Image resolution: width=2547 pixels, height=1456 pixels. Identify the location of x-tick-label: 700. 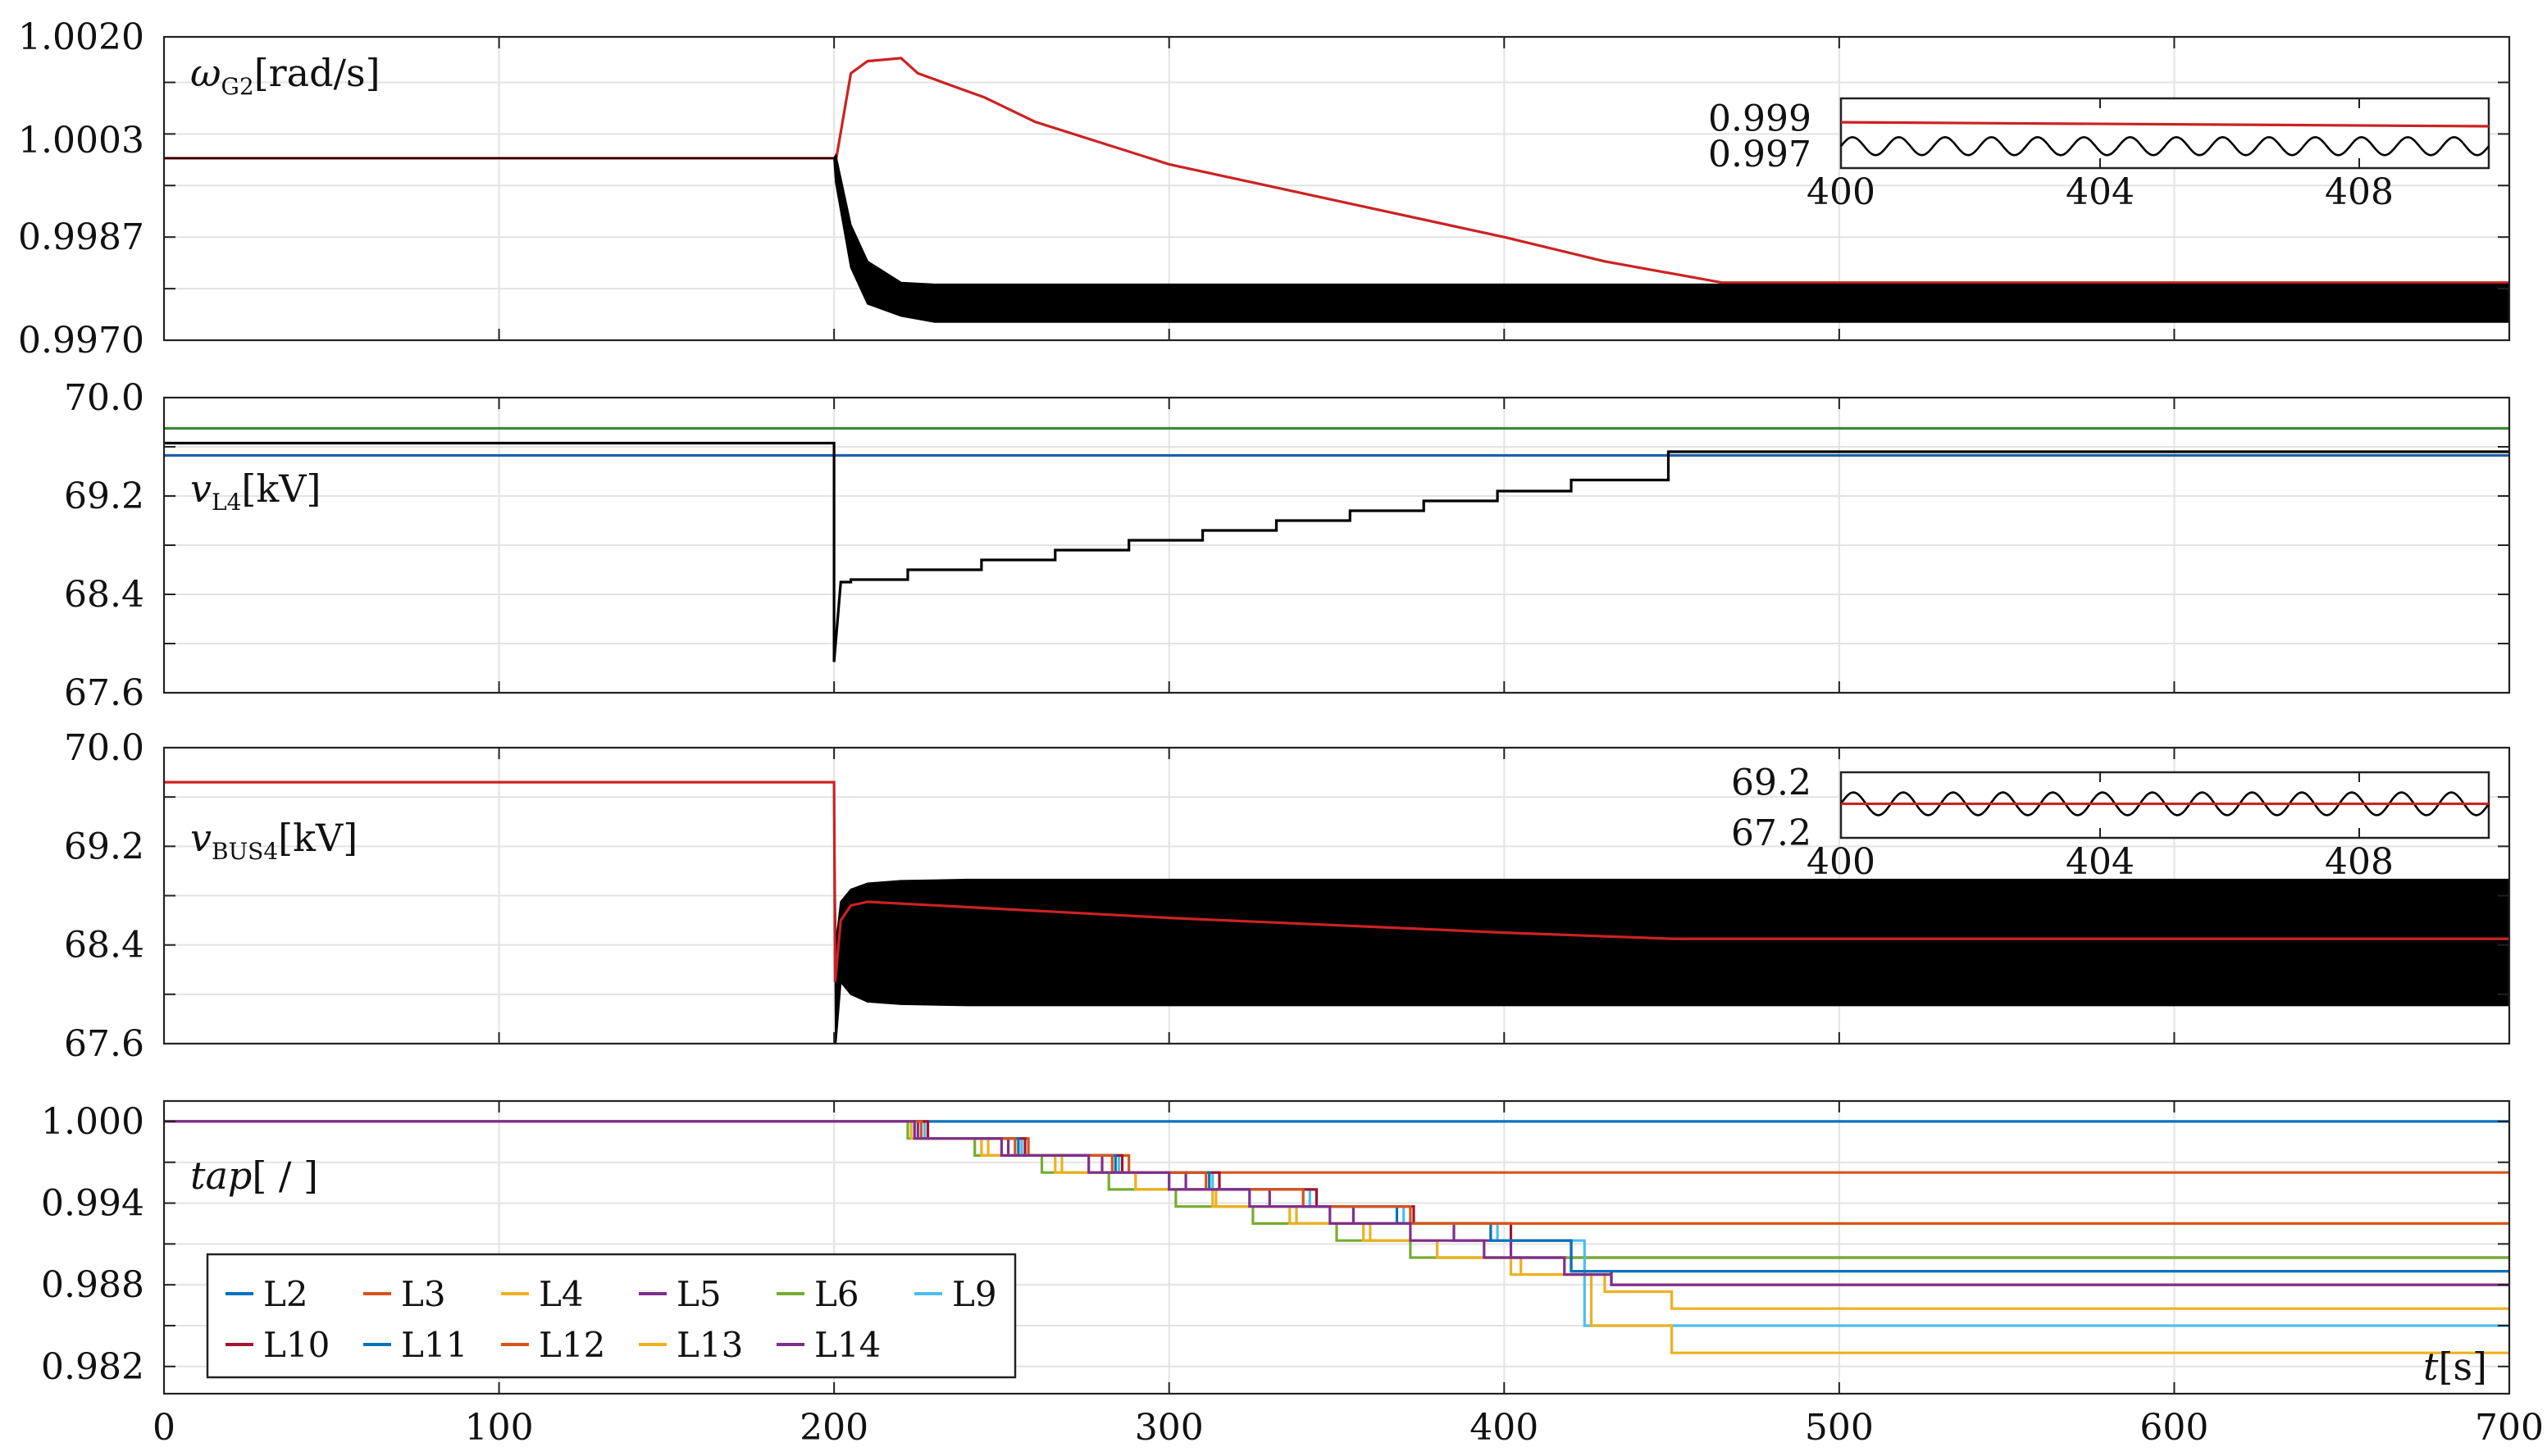
(2509, 1428).